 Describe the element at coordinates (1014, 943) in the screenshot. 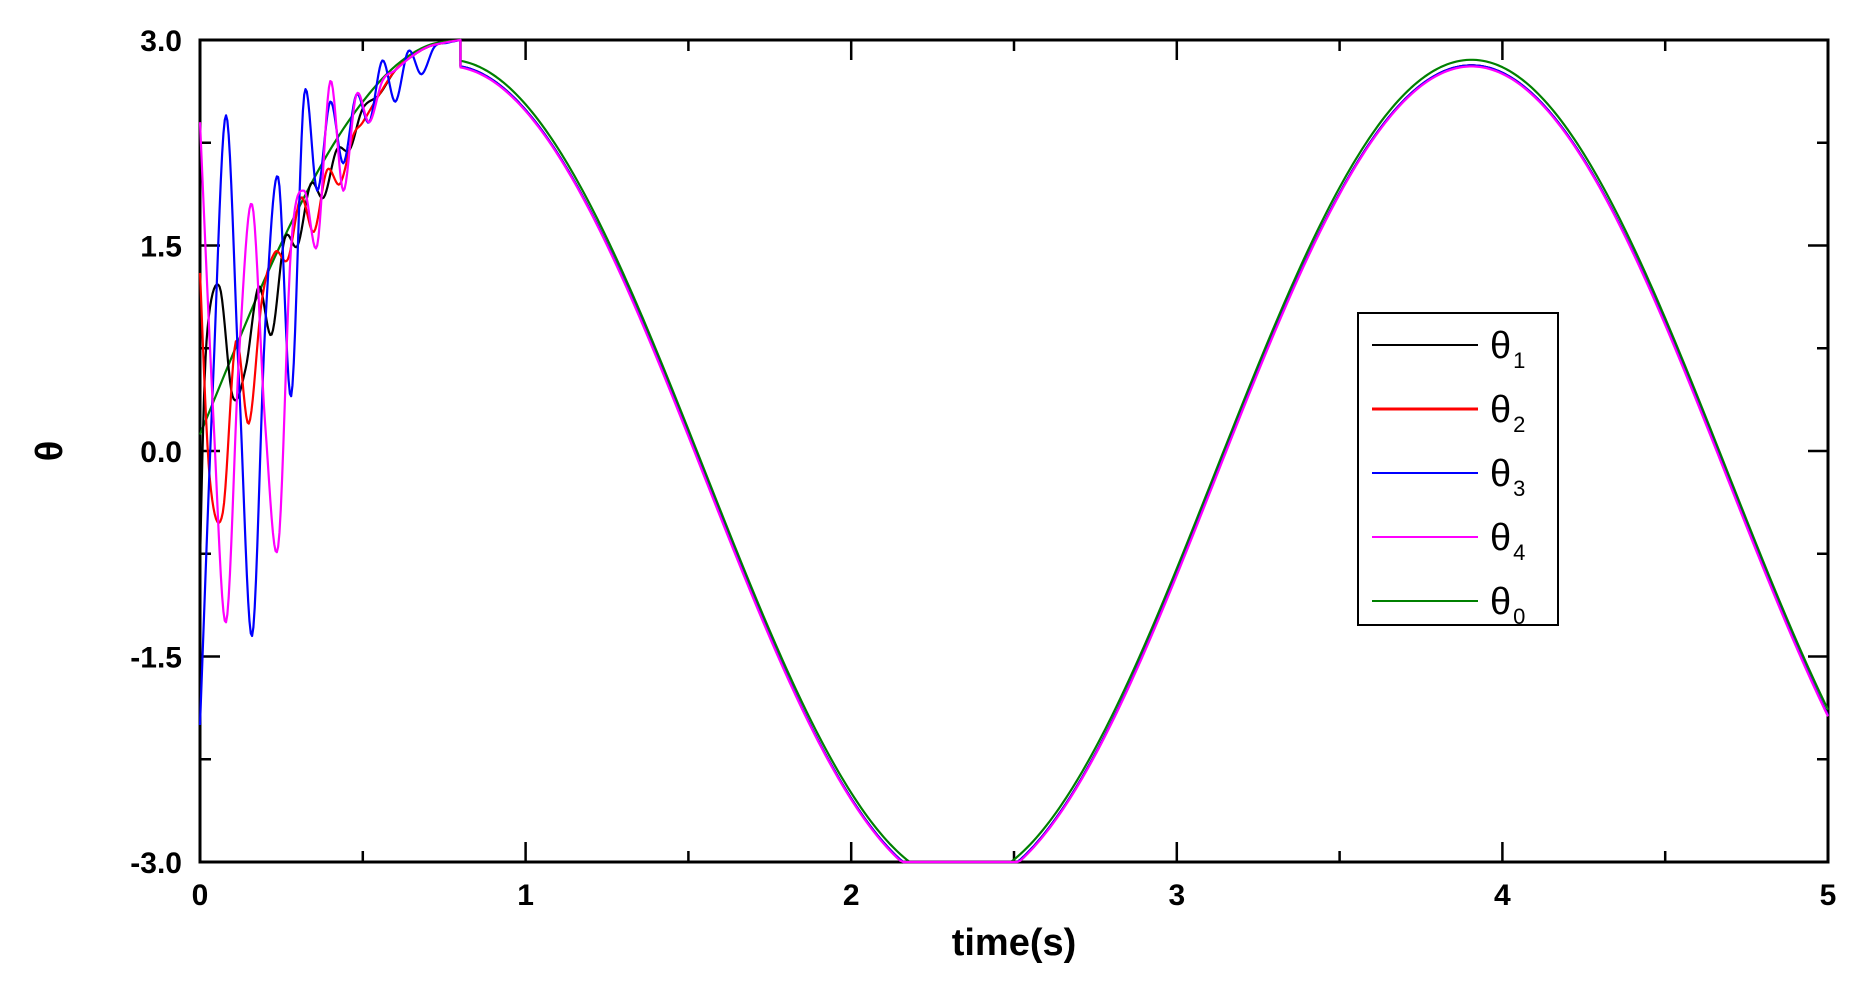

I see `x-axis-title: time(s)` at that location.